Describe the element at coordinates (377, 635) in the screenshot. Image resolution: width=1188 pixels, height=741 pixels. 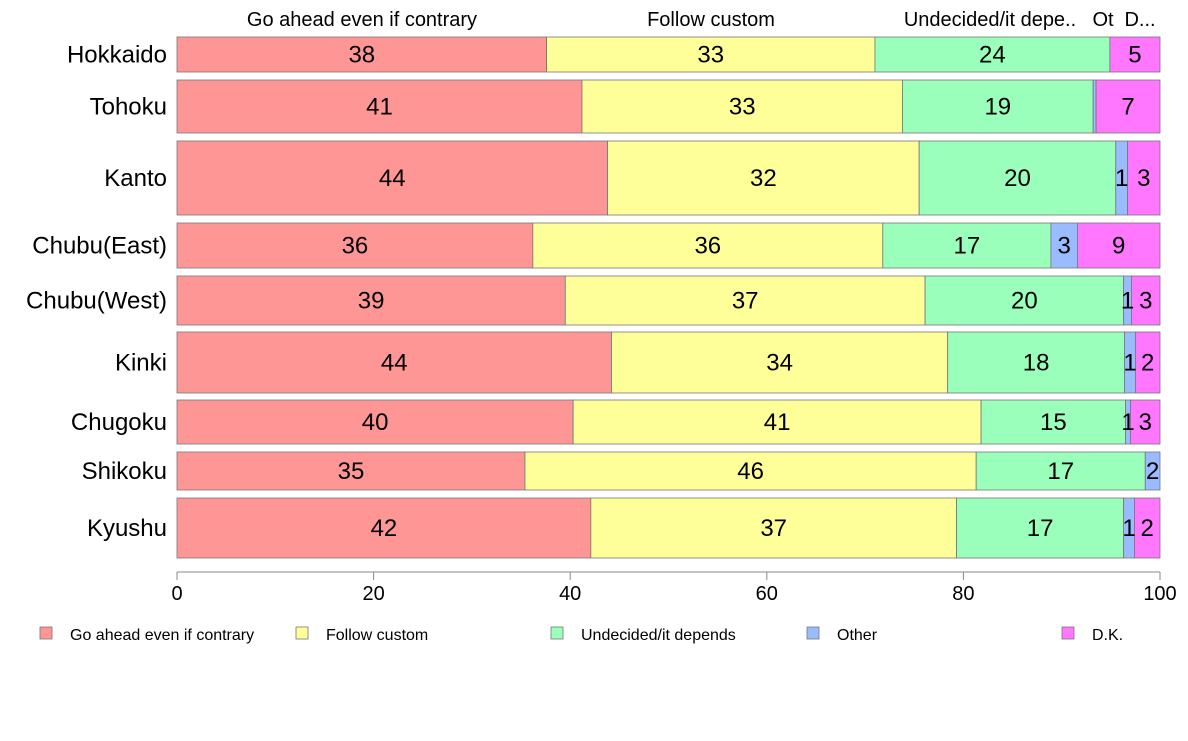
I see `legend-label: Follow custom` at that location.